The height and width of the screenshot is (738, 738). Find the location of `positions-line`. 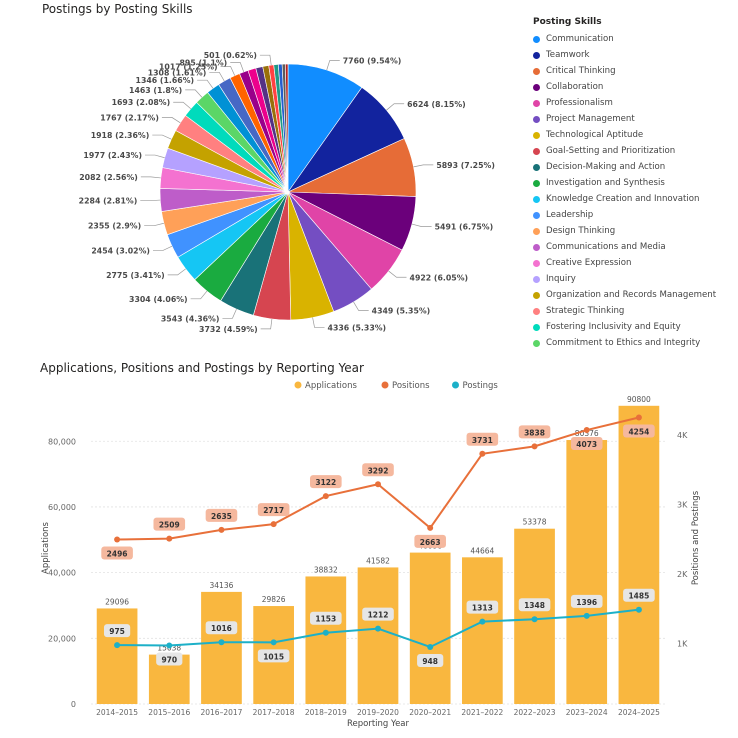

positions-line is located at coordinates (378, 478).